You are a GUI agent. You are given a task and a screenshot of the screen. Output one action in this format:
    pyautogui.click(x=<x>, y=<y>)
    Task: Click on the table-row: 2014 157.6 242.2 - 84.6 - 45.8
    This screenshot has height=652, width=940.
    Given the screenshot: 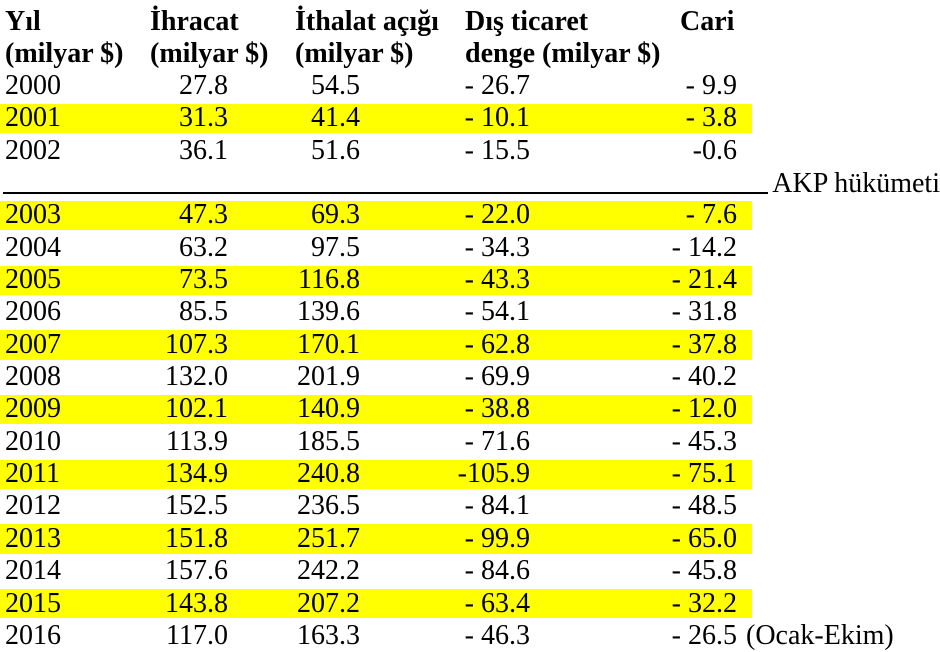 What is the action you would take?
    pyautogui.click(x=470, y=571)
    